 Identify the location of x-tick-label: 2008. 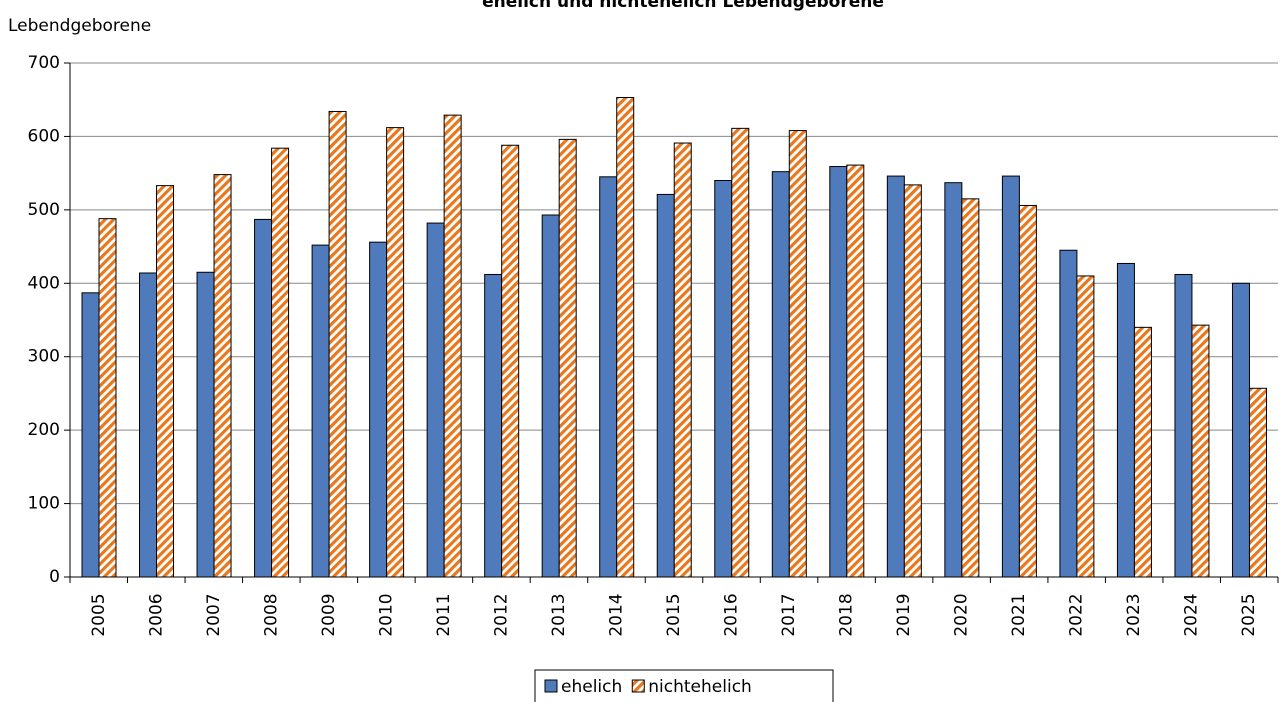
(271, 614).